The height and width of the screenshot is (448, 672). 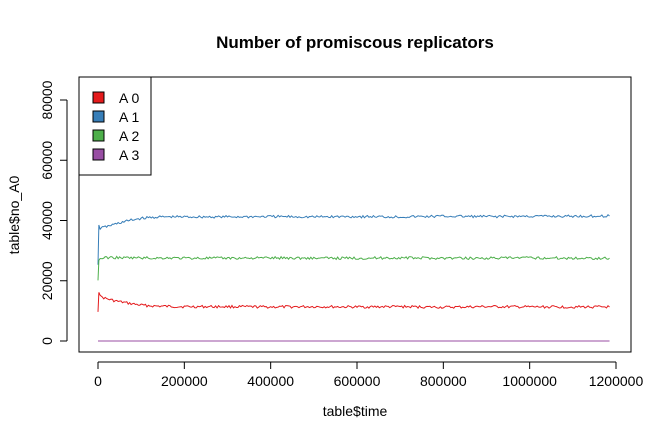 What do you see at coordinates (129, 155) in the screenshot?
I see `legend-label: A 3` at bounding box center [129, 155].